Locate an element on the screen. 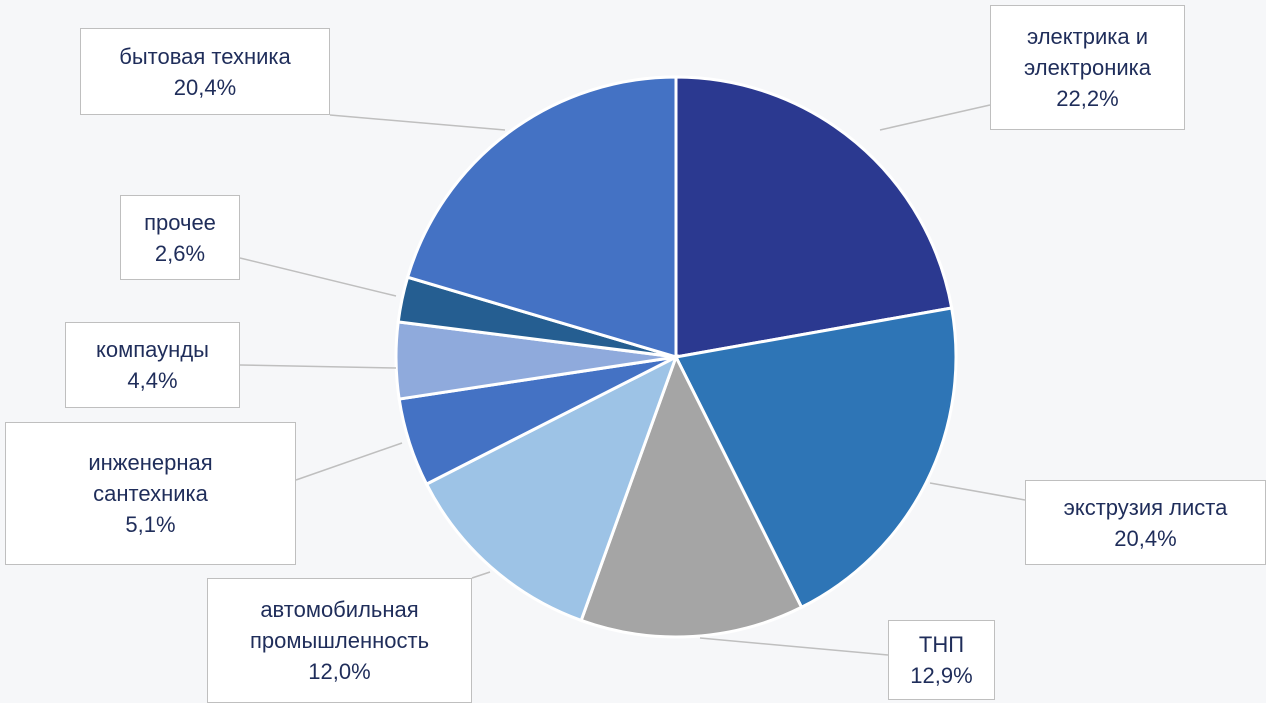 This screenshot has width=1266, height=703. value-label: 5,1% is located at coordinates (150, 524).